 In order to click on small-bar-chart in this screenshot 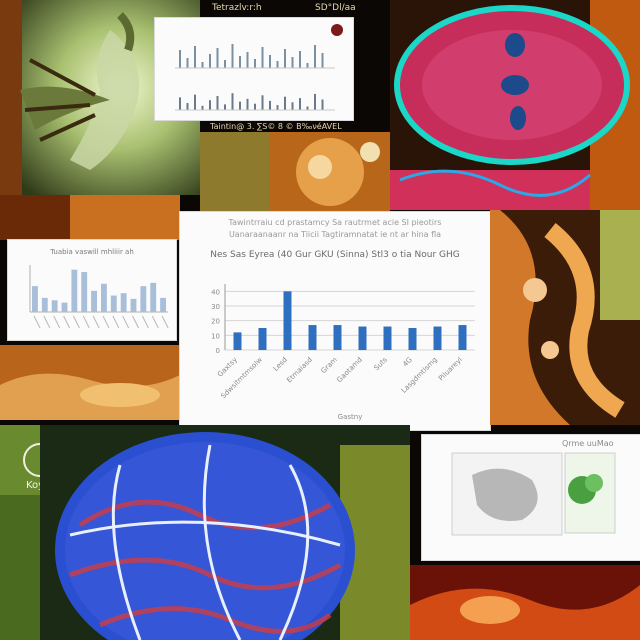, I will do `click(99, 297)`.